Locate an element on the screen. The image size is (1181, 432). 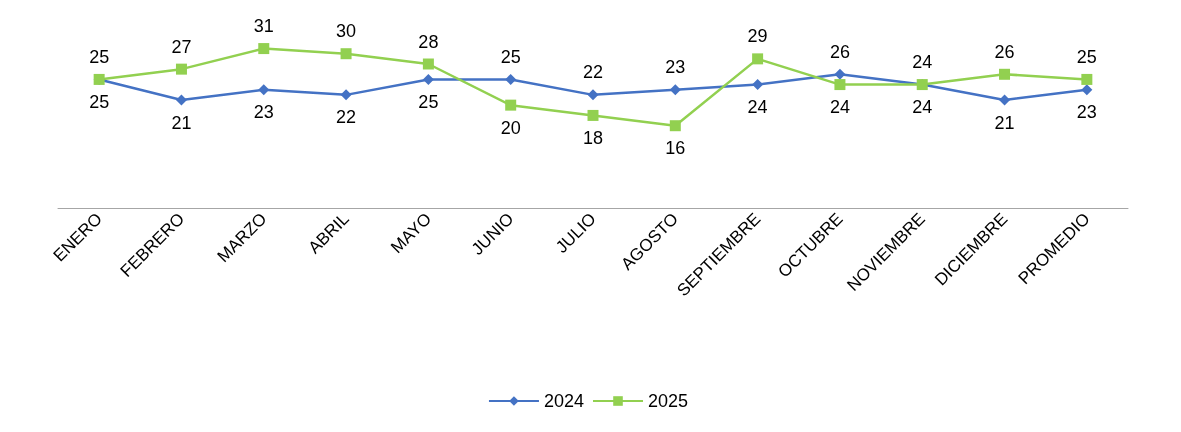
data-label: 29 is located at coordinates (757, 36).